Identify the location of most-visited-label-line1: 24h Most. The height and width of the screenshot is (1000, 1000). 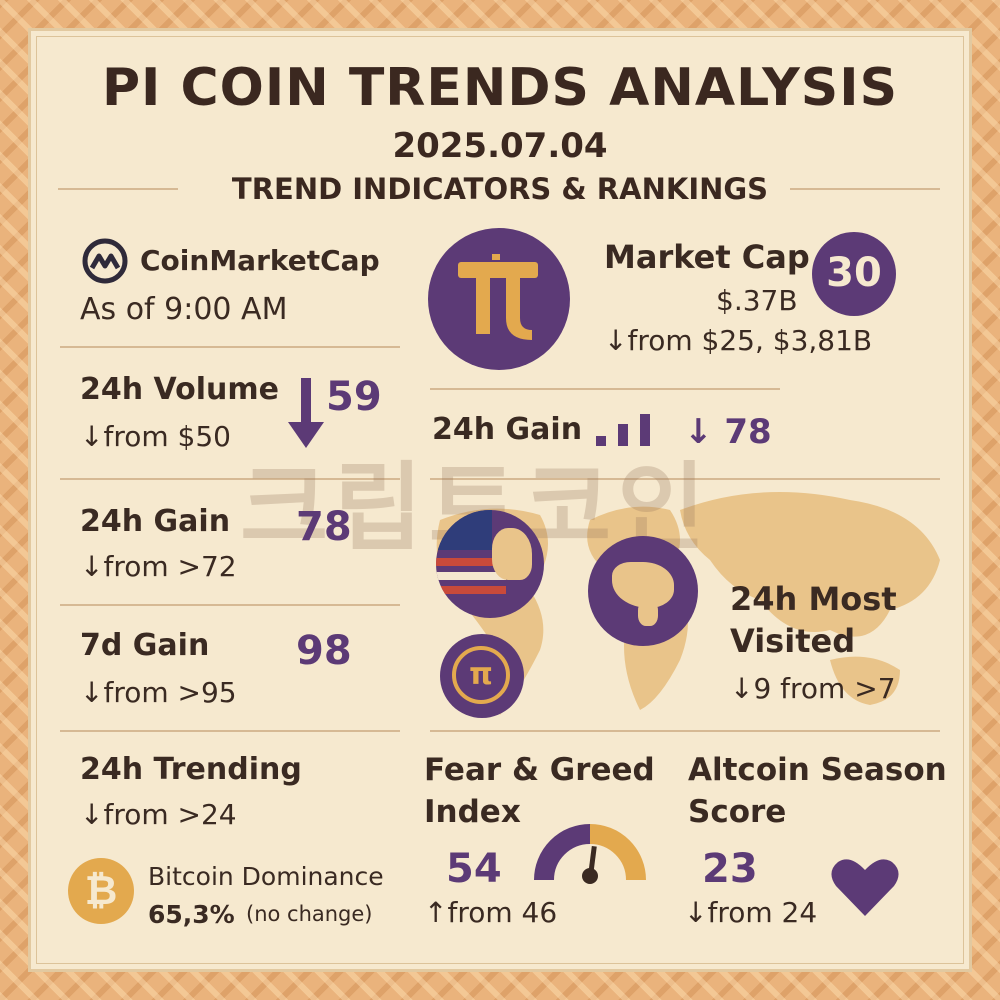
(813, 599).